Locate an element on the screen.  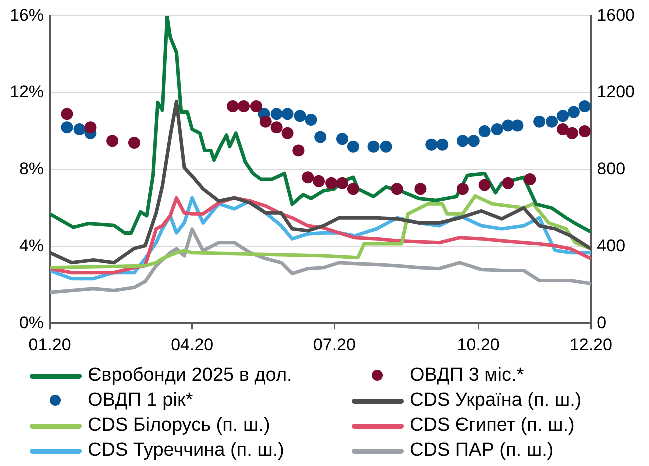
legend-label: ОВДП 1 рік* is located at coordinates (141, 401).